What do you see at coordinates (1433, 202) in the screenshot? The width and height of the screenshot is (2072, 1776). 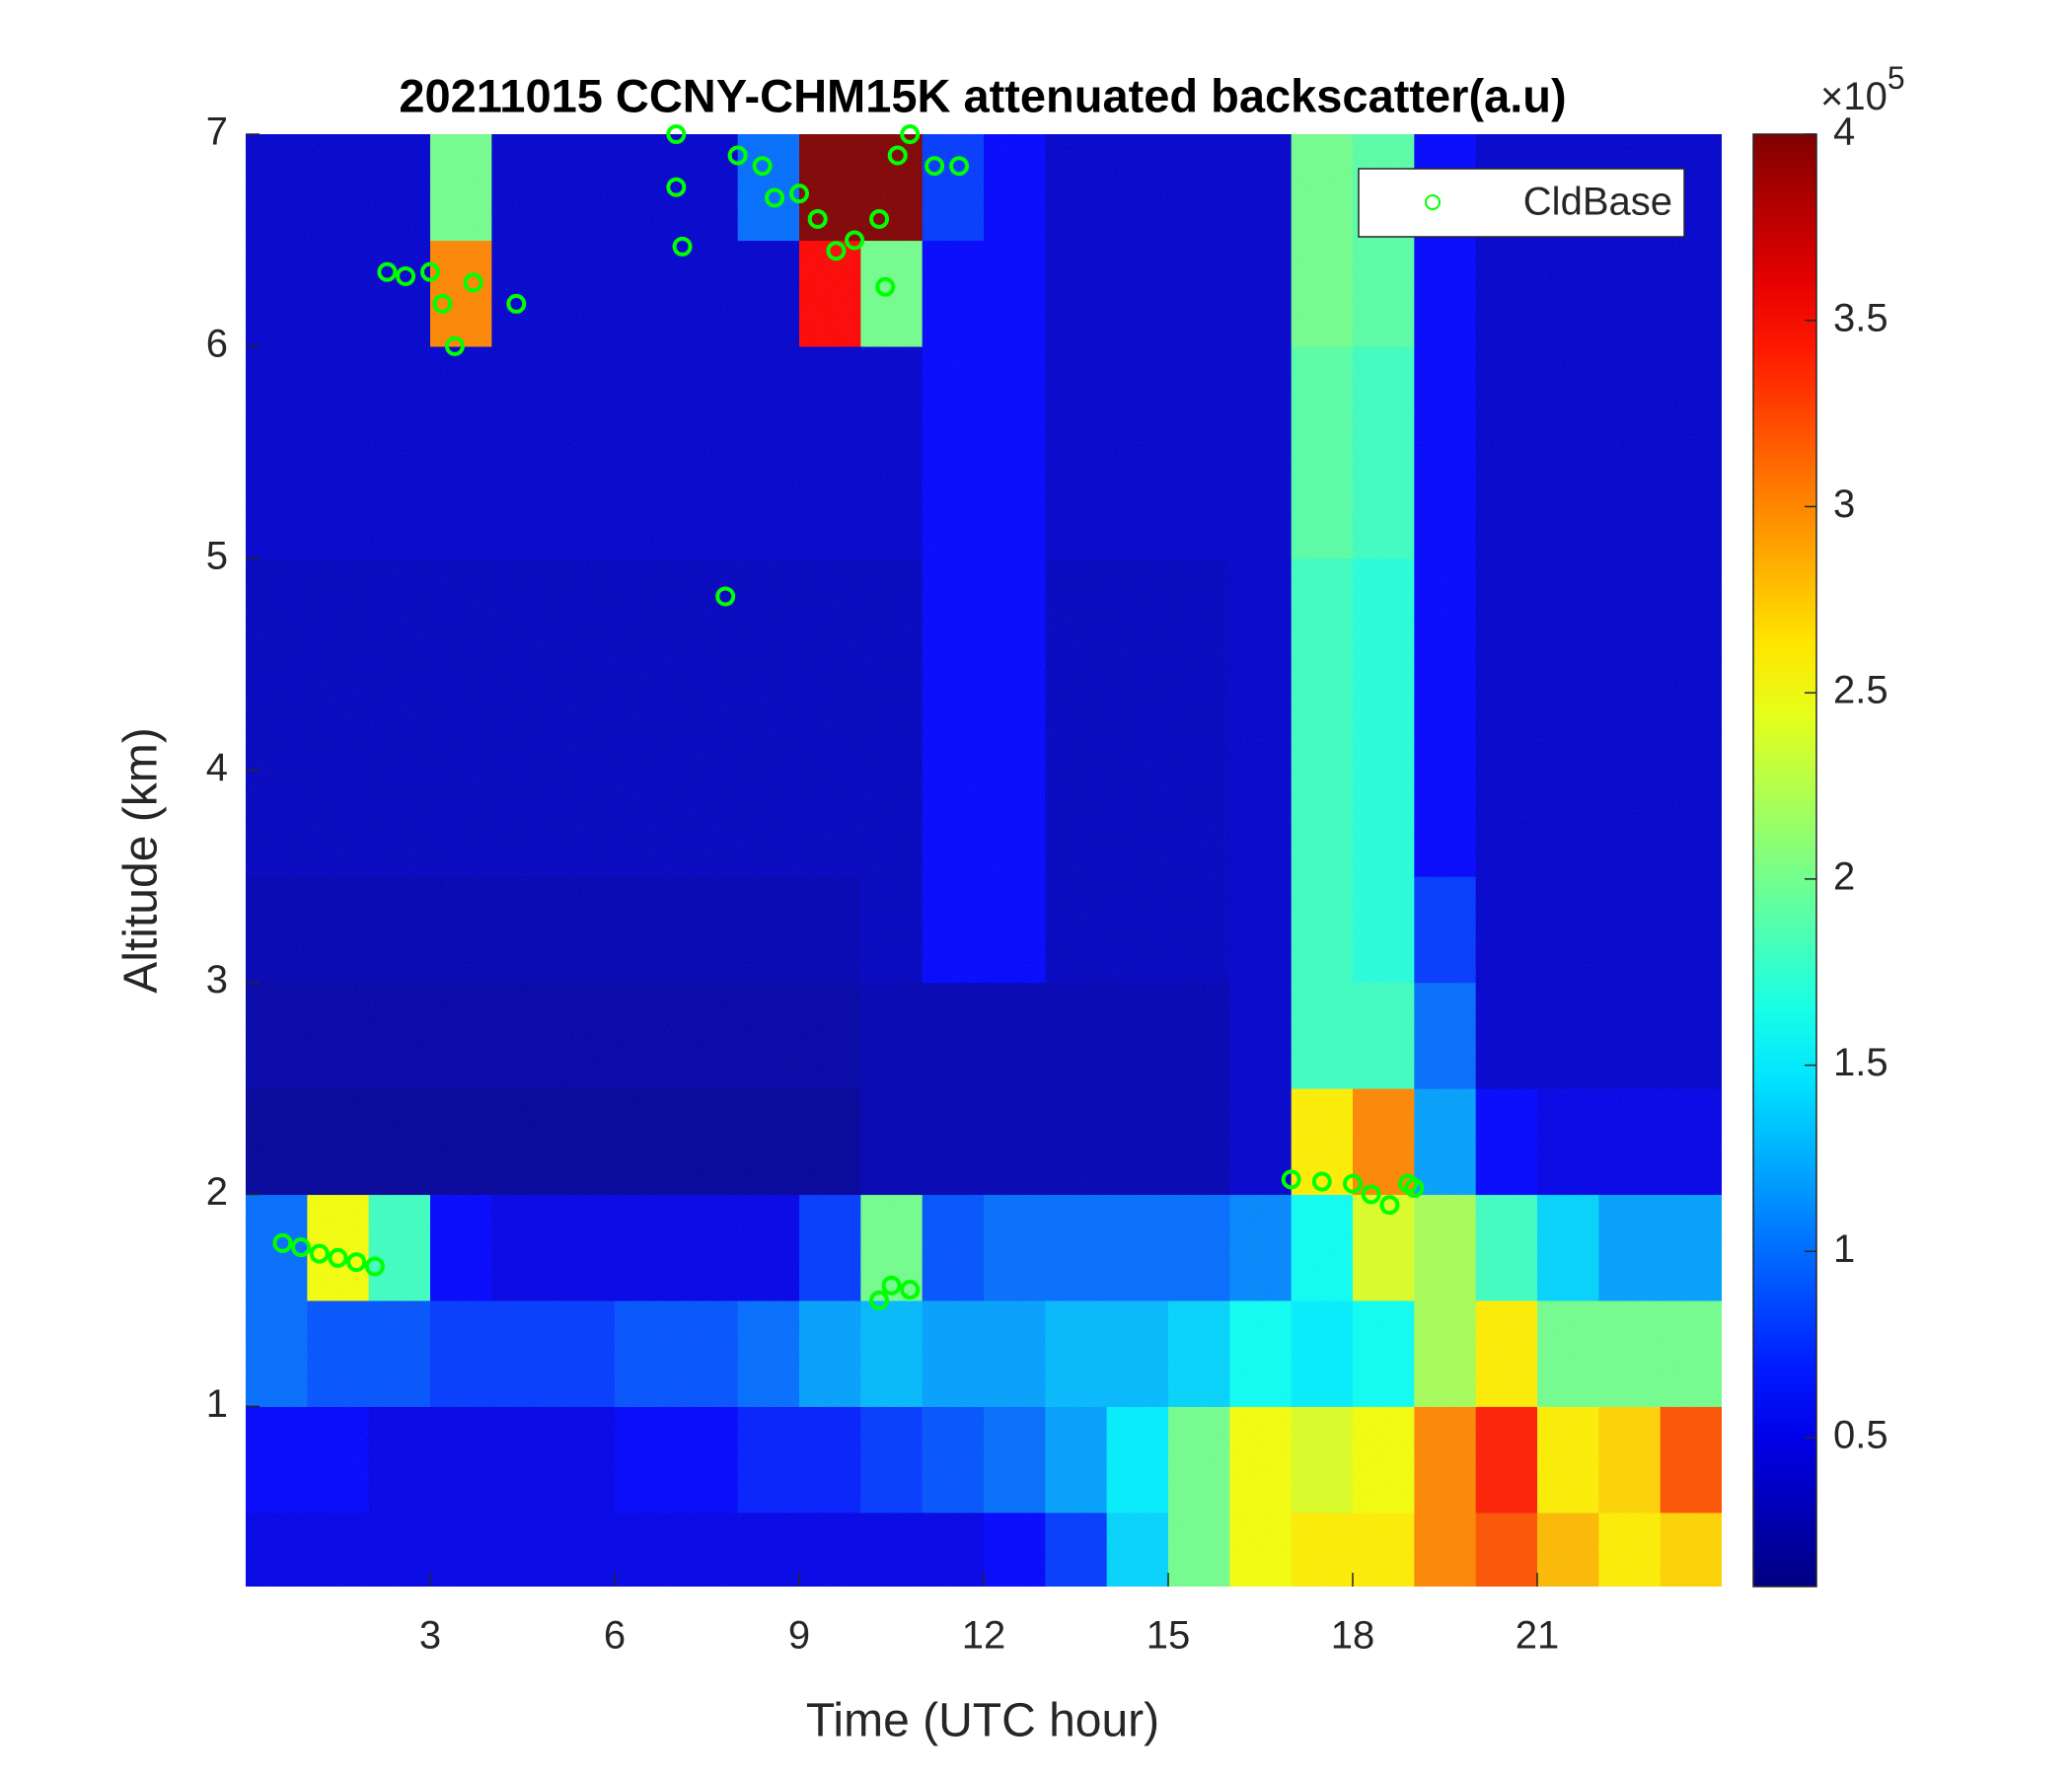 I see `legend-marker` at bounding box center [1433, 202].